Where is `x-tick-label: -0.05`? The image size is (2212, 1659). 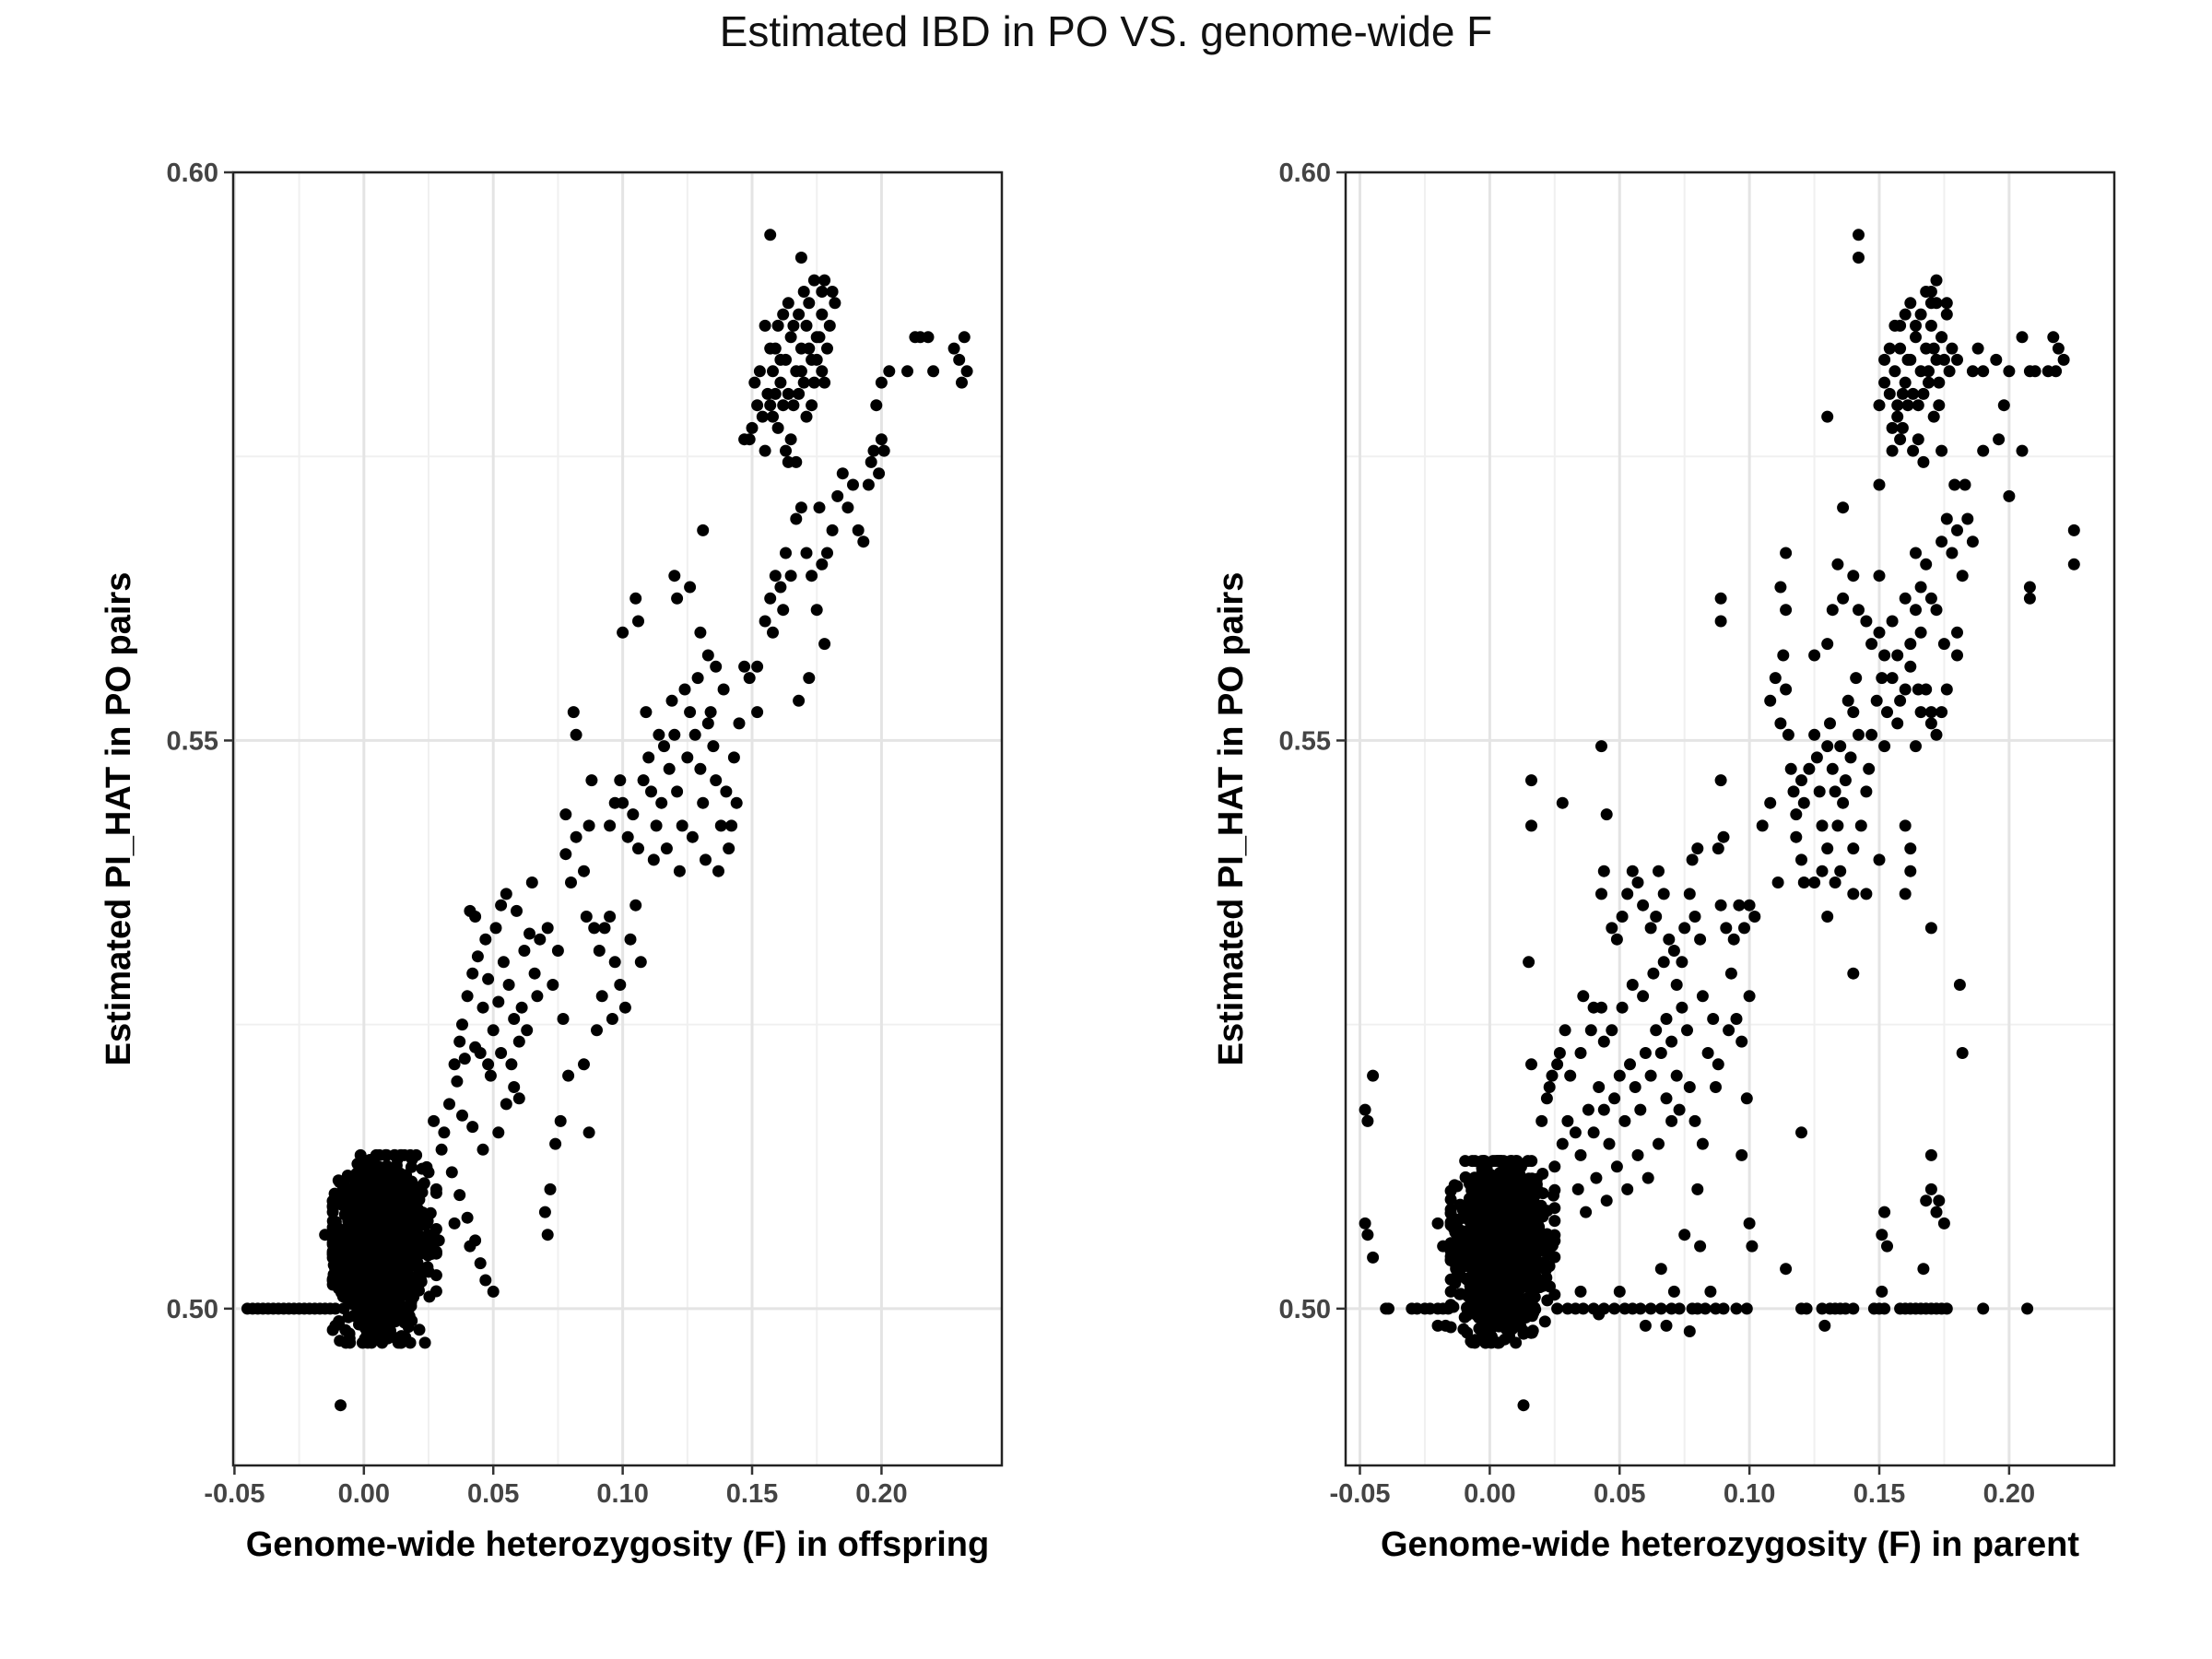 x-tick-label: -0.05 is located at coordinates (234, 1494).